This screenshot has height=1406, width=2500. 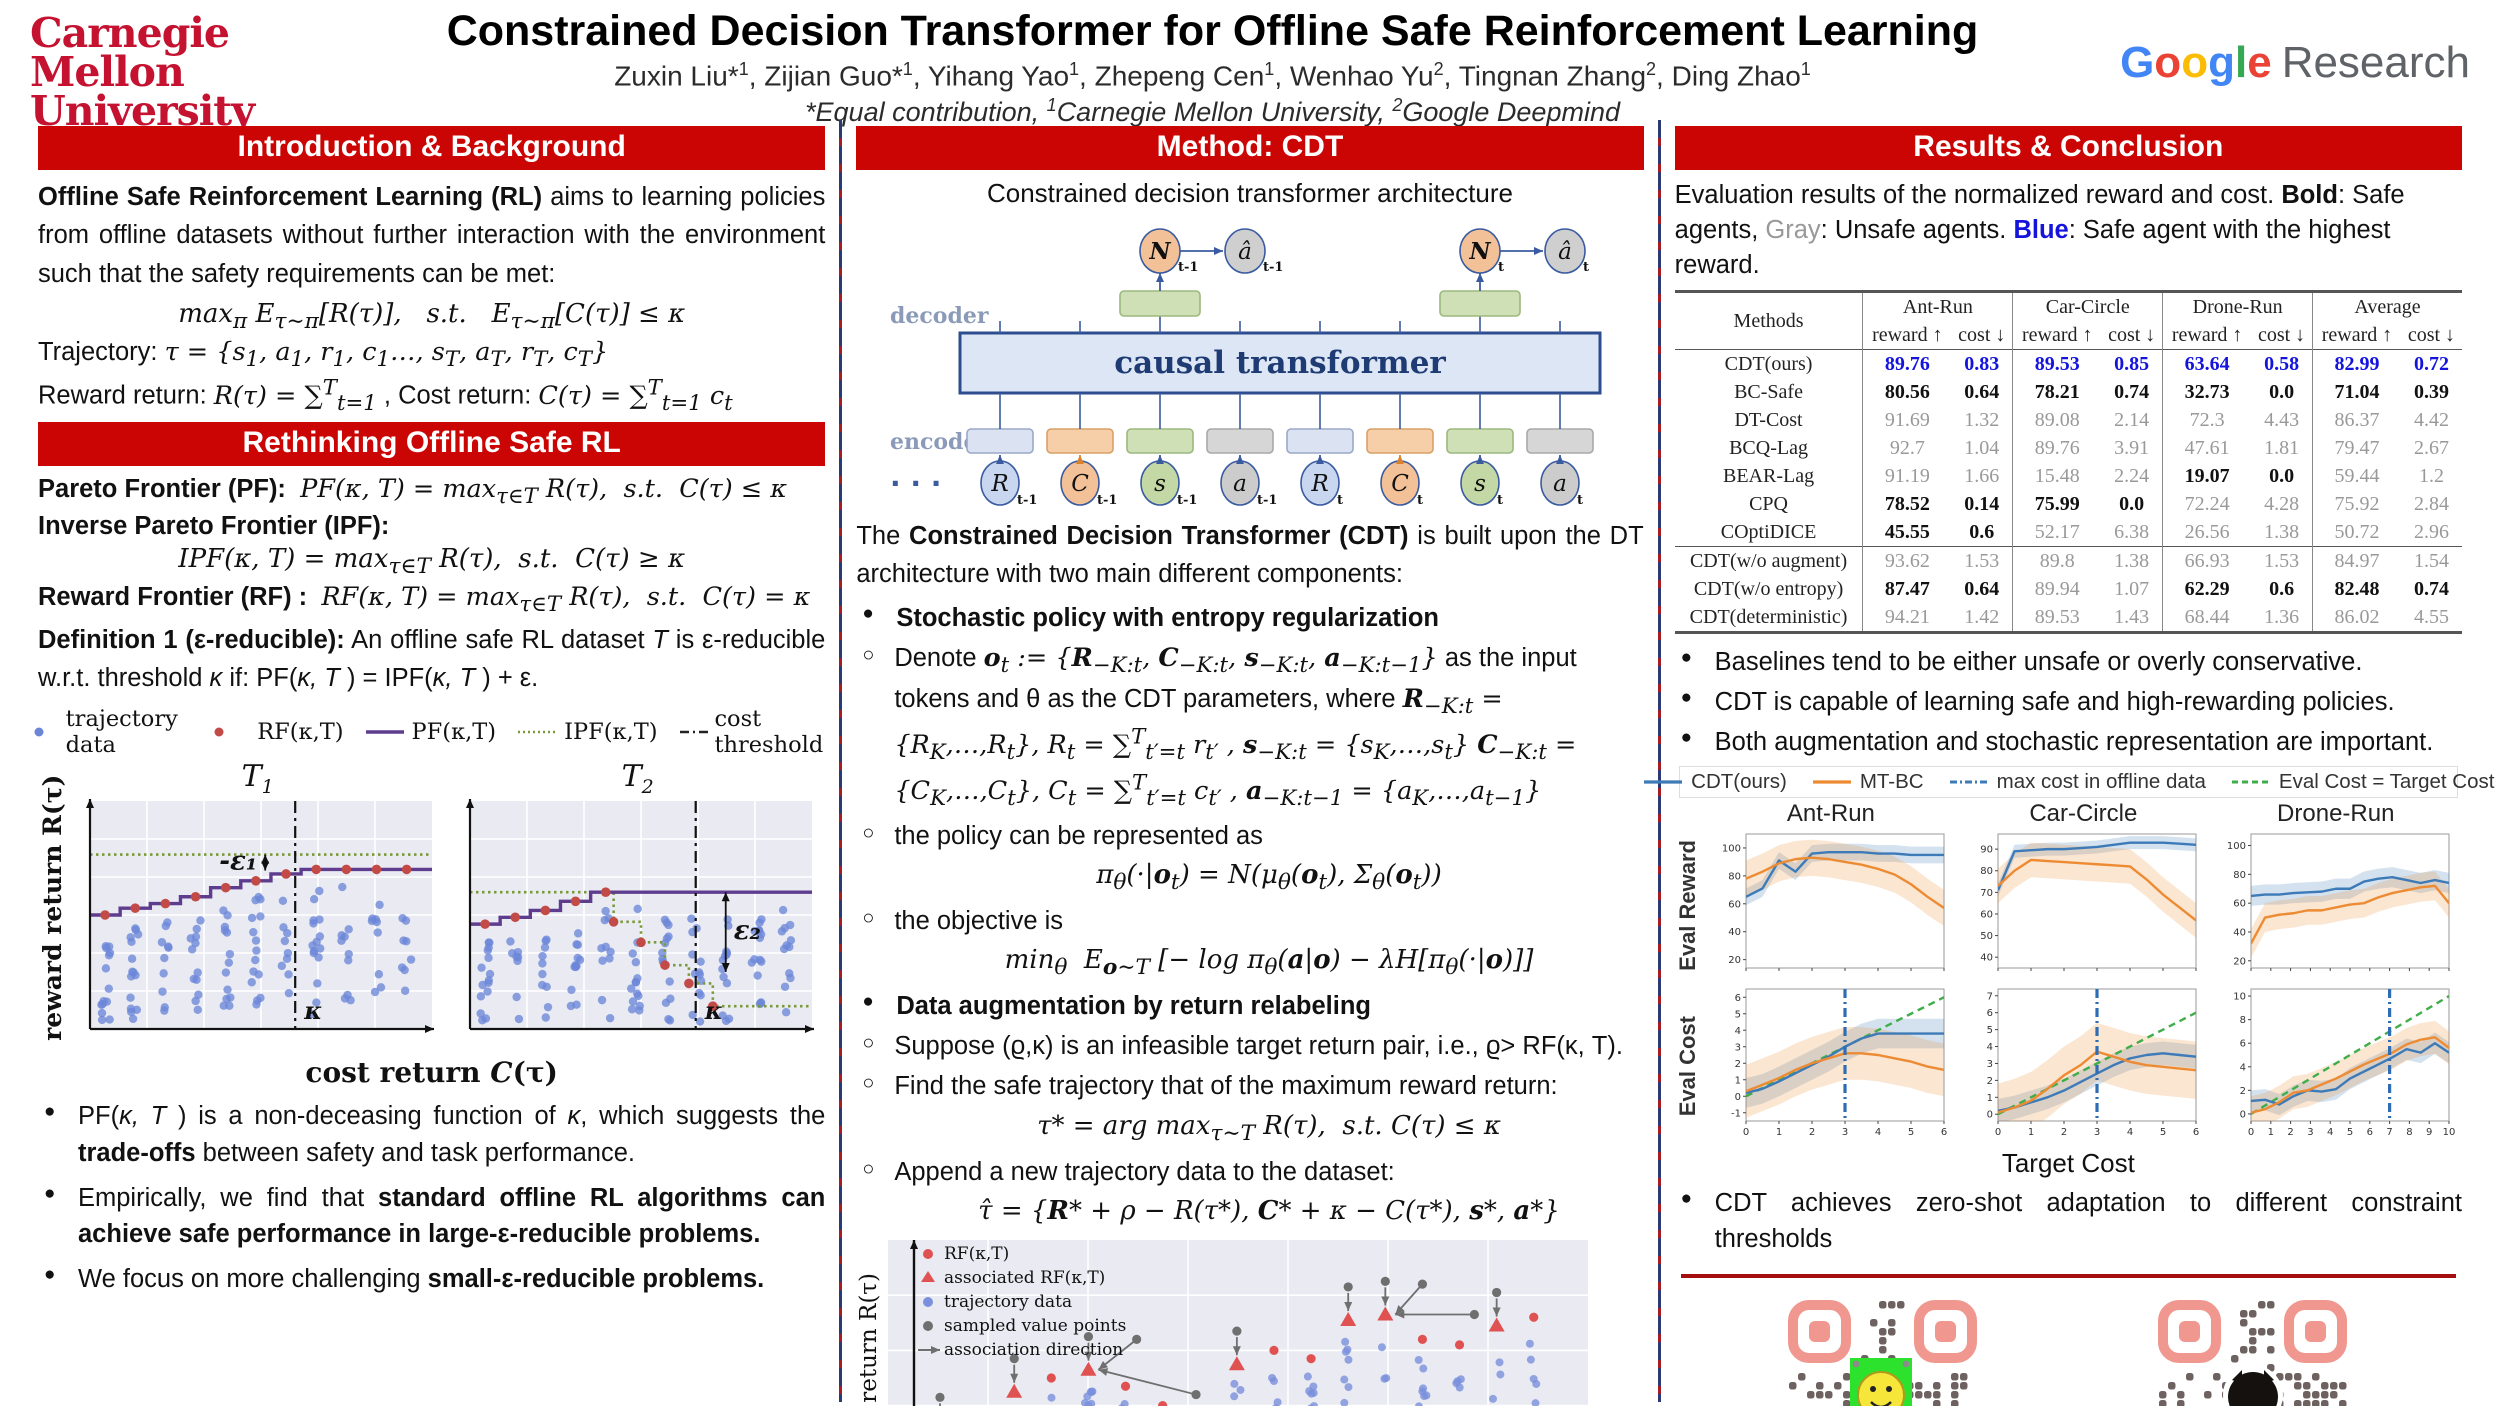 I want to click on svg-text: 10, so click(x=2448, y=1132).